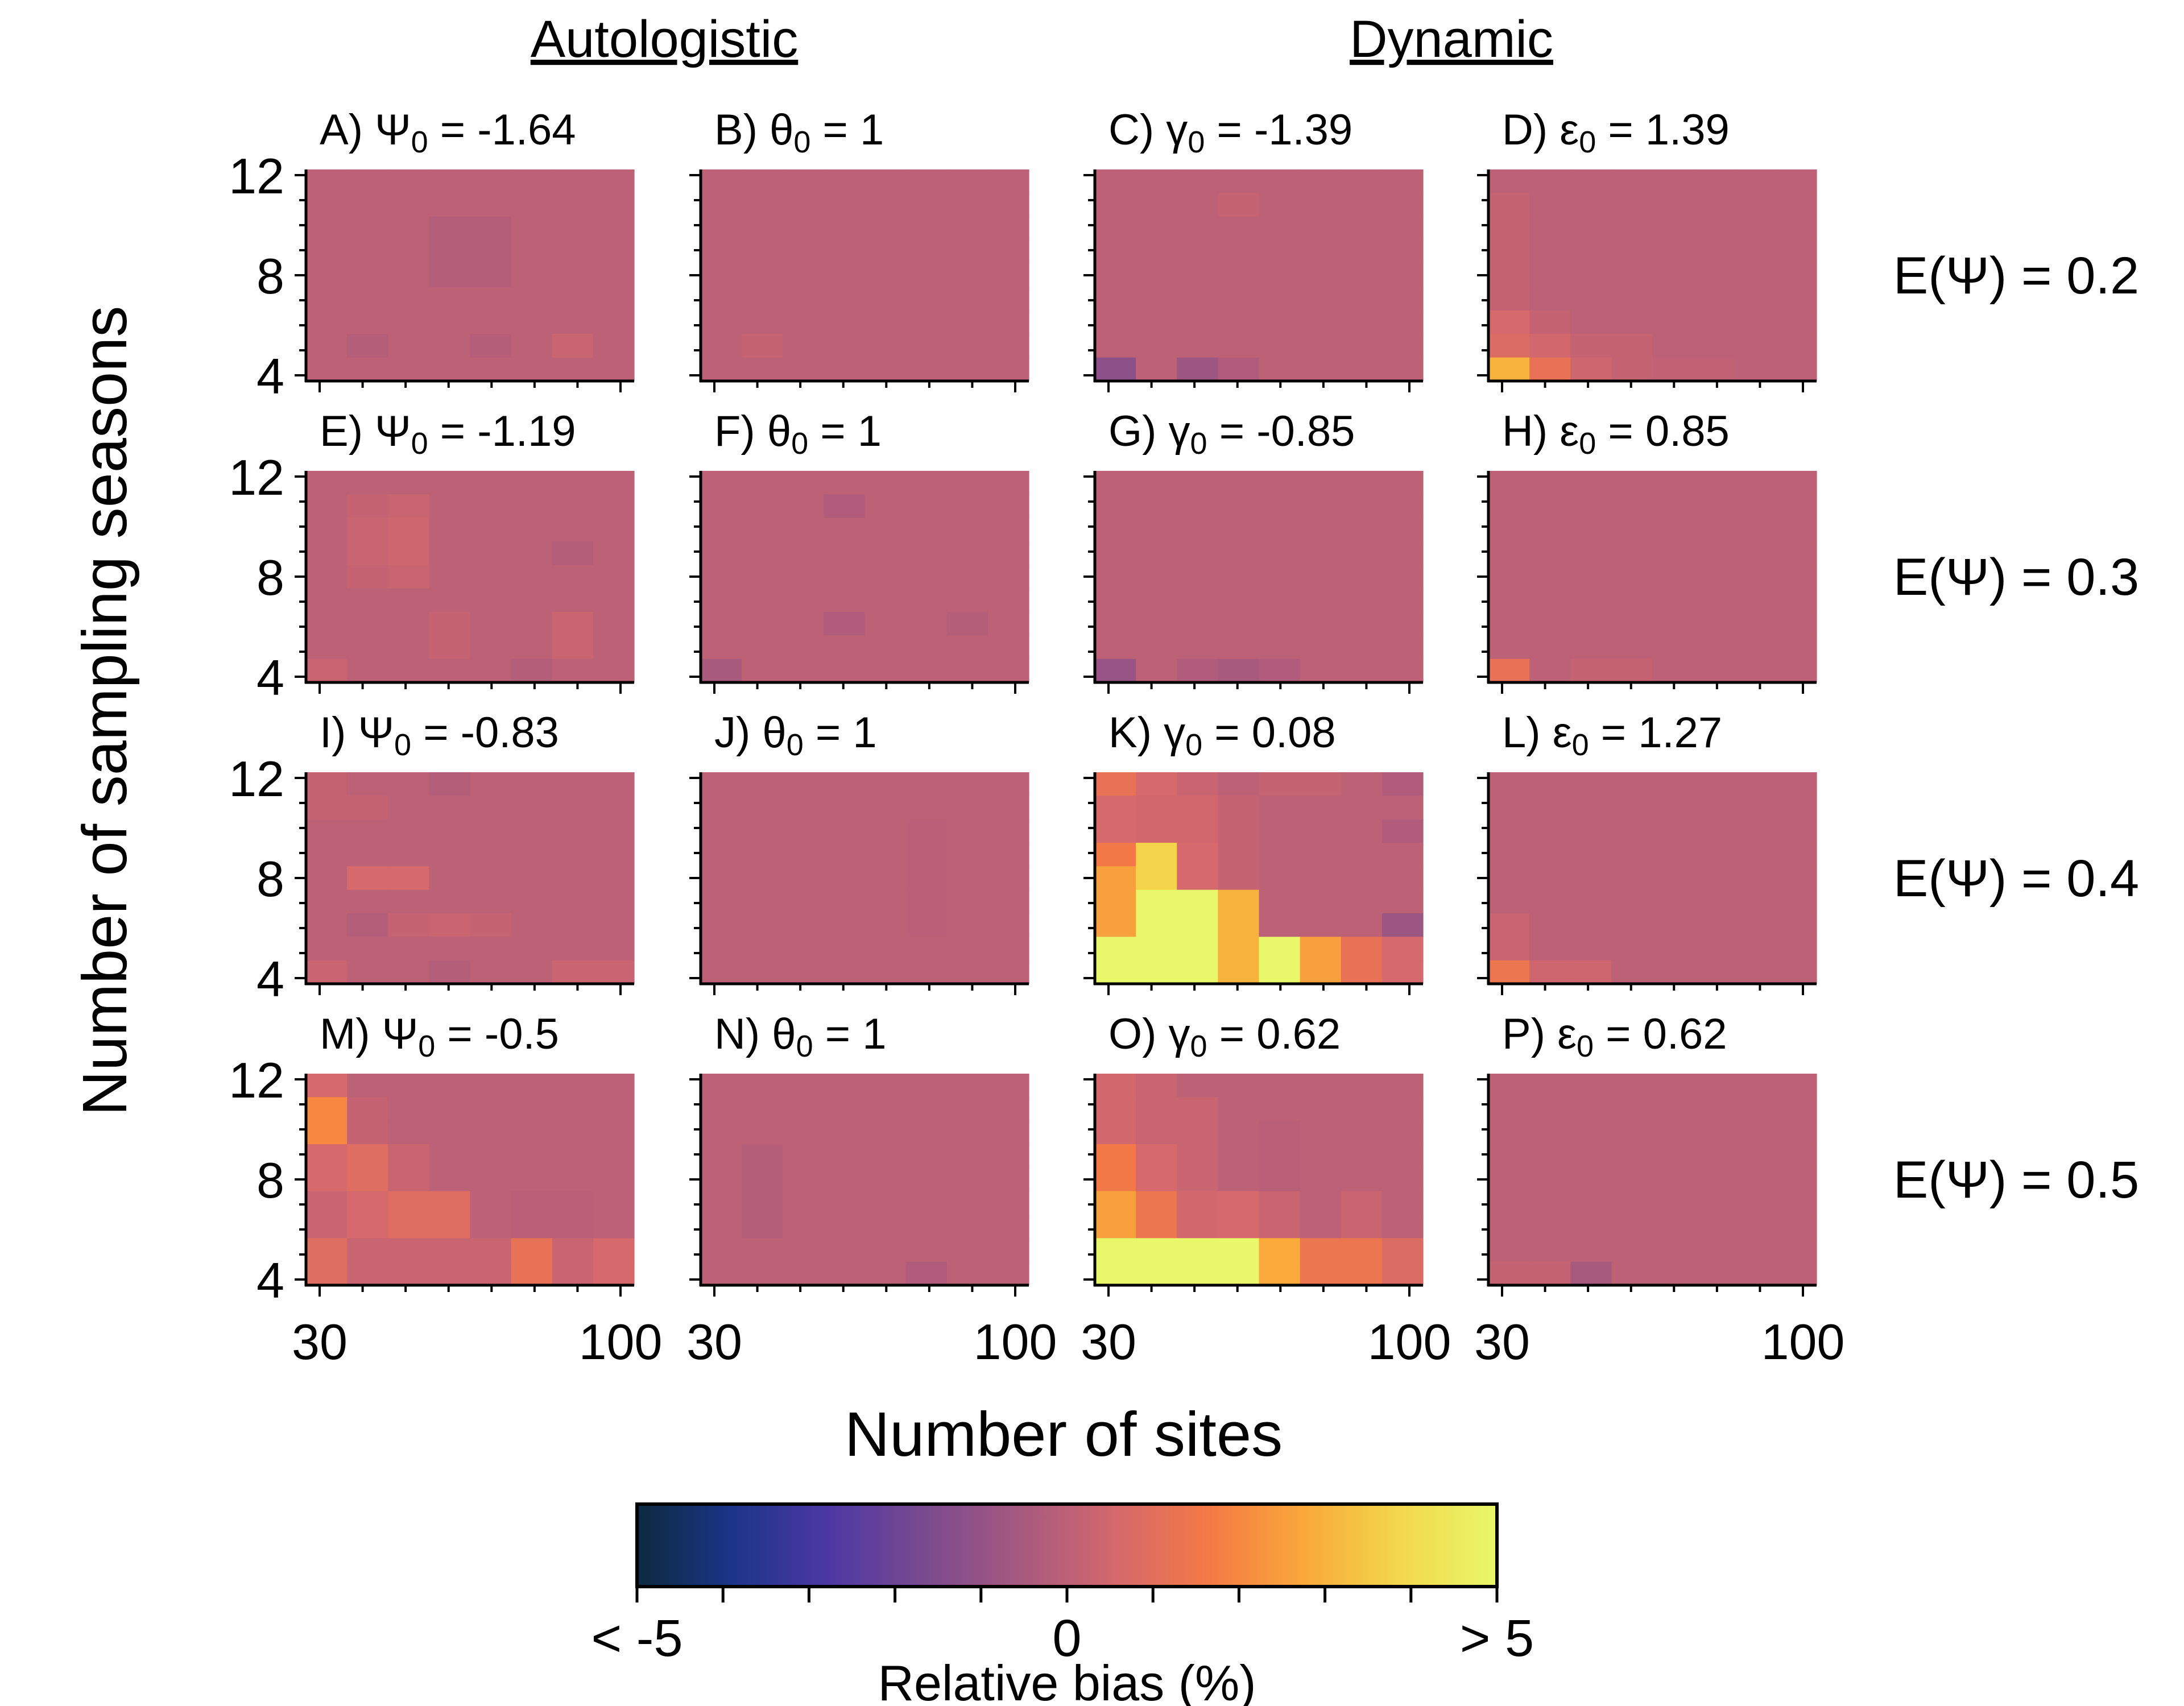  I want to click on panel-title-subscript: 0, so click(1587, 142).